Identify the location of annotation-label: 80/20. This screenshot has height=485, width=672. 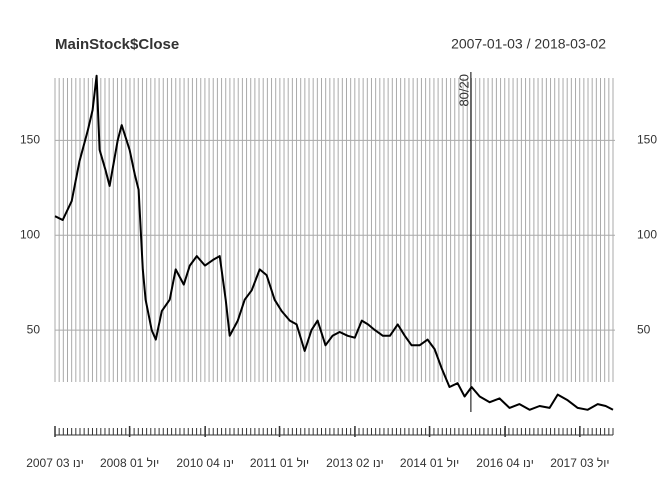
(463, 90).